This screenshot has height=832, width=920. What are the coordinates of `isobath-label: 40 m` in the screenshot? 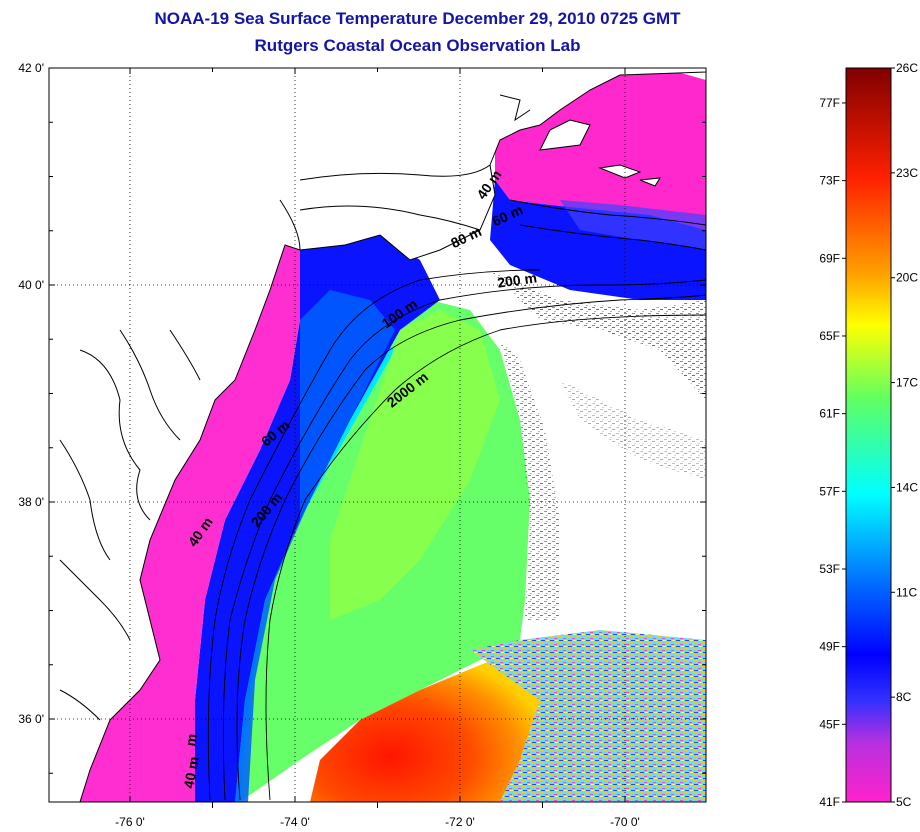 It's located at (190, 772).